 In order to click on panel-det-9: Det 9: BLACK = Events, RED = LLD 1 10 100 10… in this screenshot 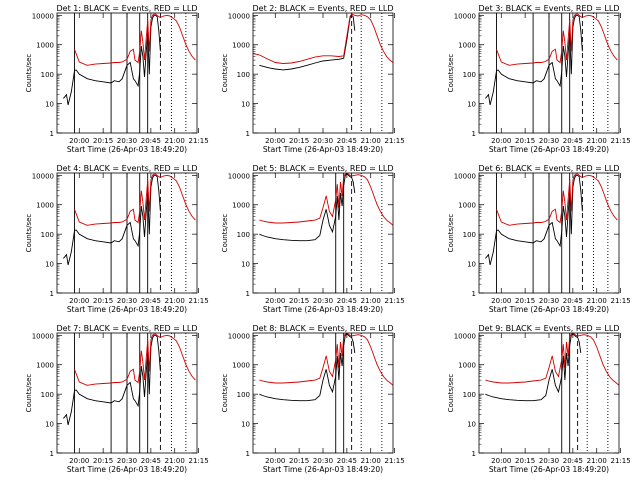, I will do `click(539, 399)`.